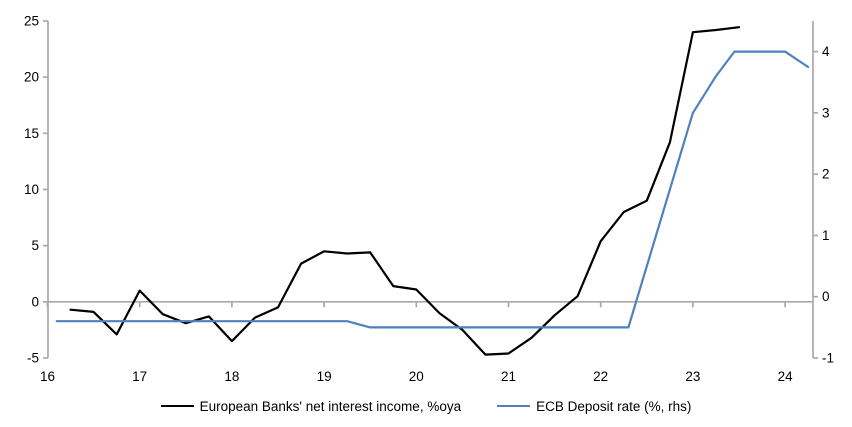  Describe the element at coordinates (31, 189) in the screenshot. I see `left-axis-tick-label: 10` at that location.